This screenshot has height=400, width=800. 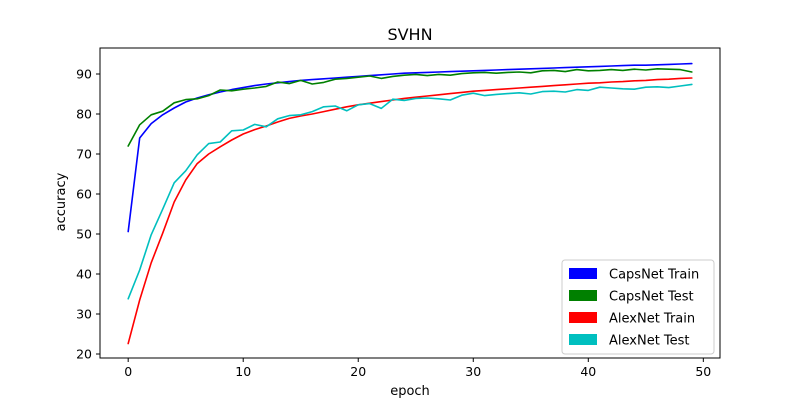 What do you see at coordinates (84, 154) in the screenshot?
I see `y-tick-label: 70` at bounding box center [84, 154].